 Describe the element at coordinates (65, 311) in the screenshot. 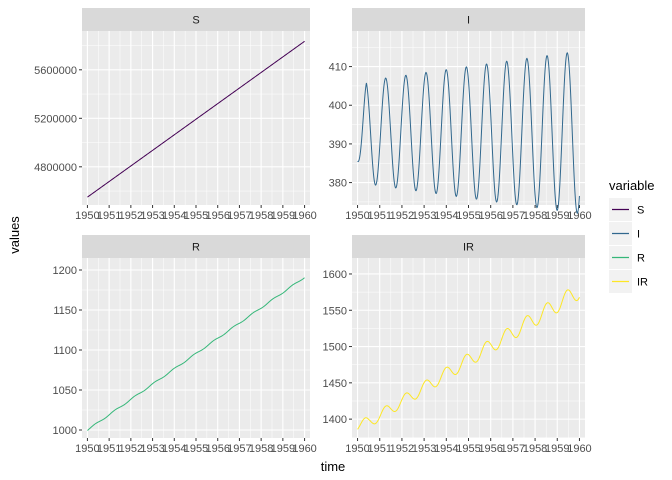

I see `y-tick-label: 1150` at that location.